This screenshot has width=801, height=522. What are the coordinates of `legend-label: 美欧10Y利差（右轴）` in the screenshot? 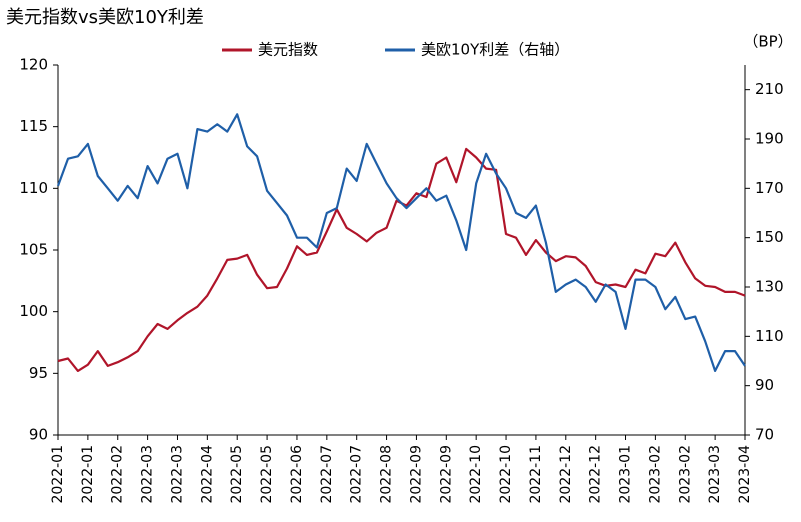 It's located at (495, 50).